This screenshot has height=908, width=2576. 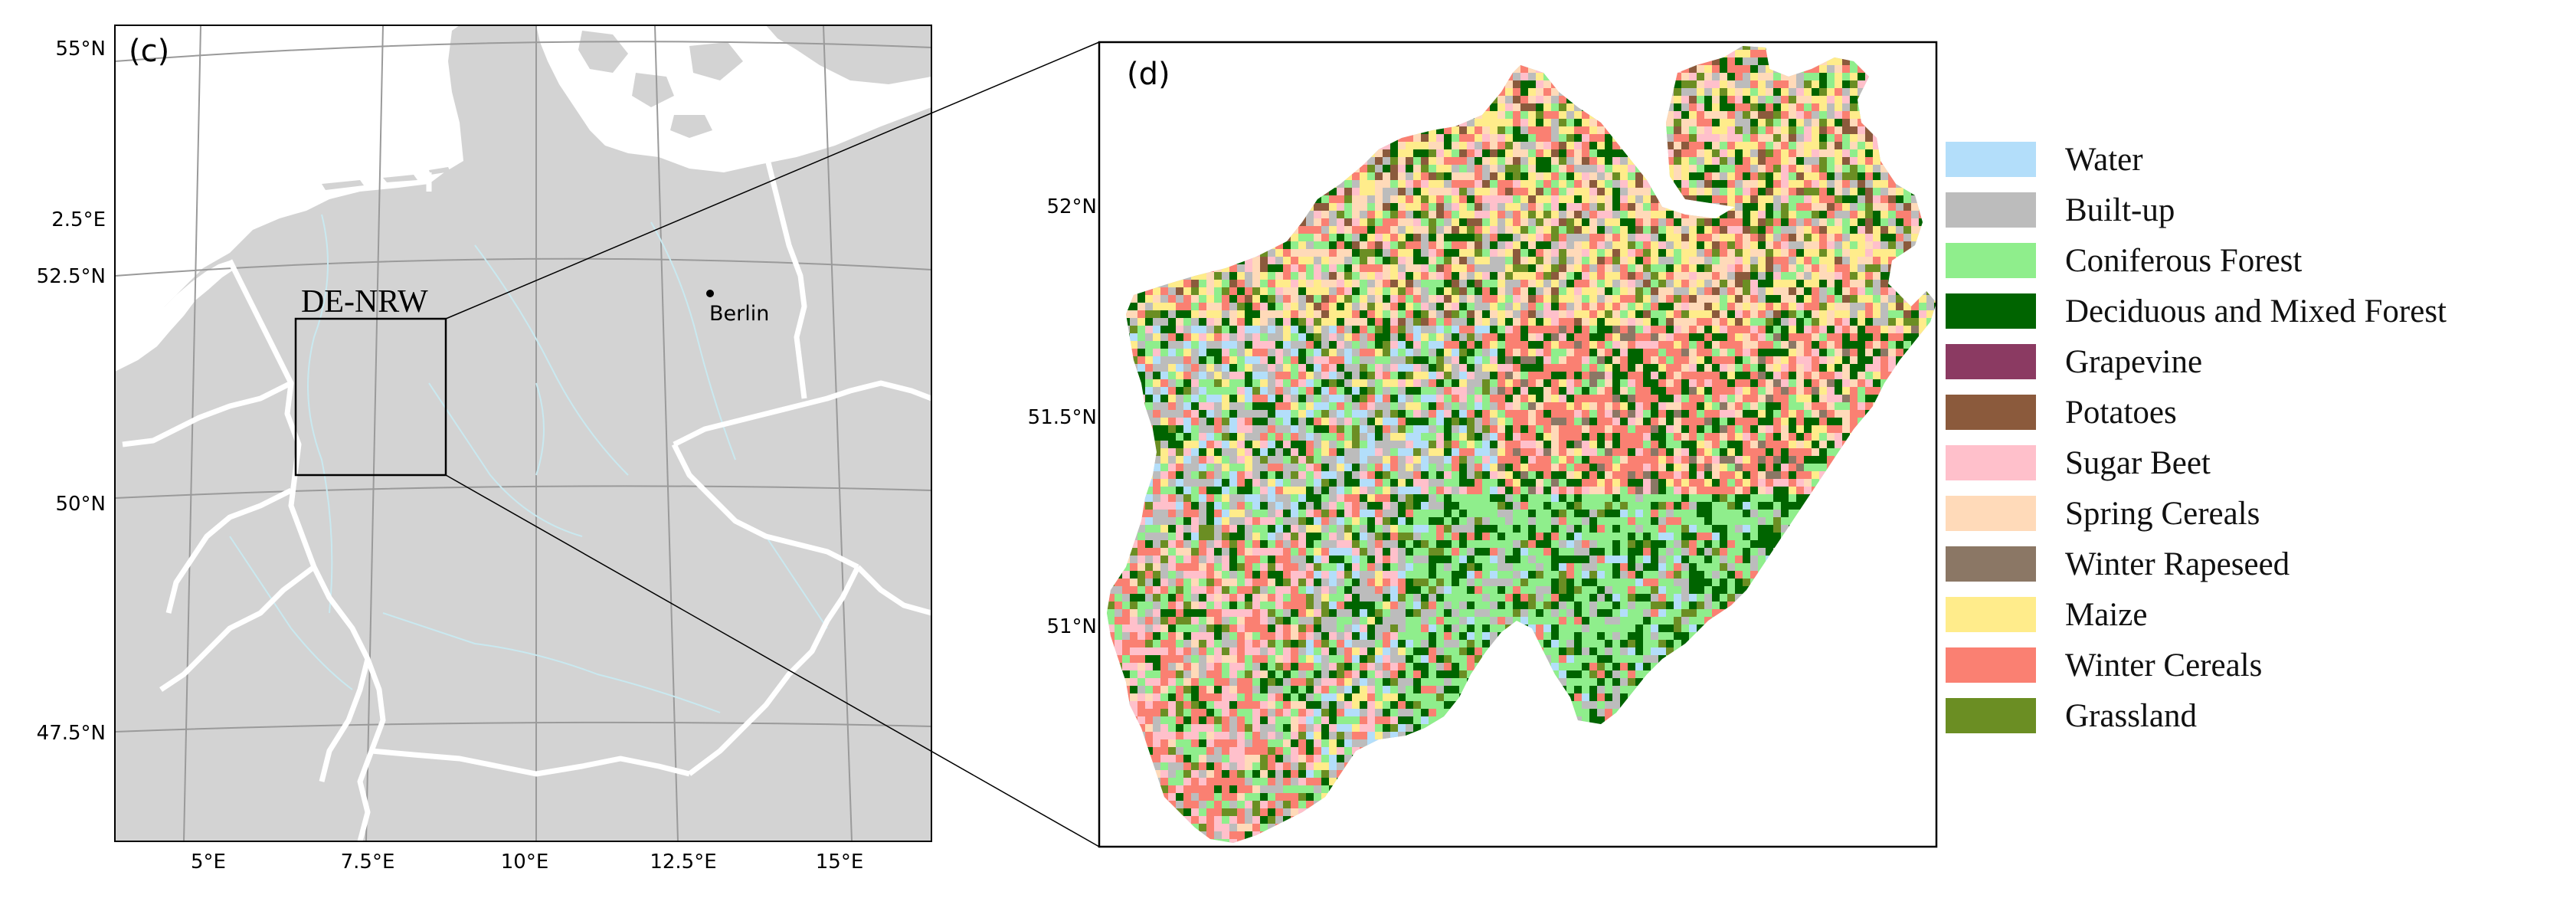 I want to click on legend-label: Coniferous Forest, so click(x=2184, y=260).